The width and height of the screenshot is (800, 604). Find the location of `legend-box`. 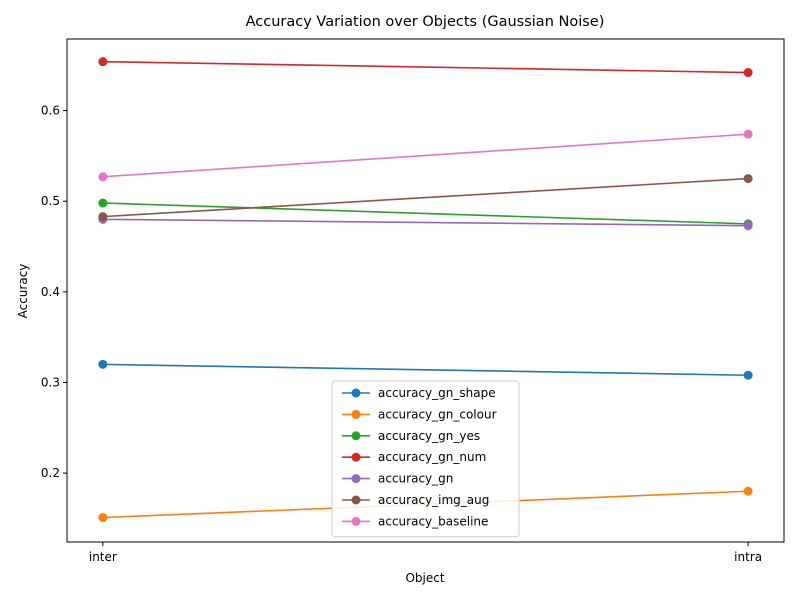

legend-box is located at coordinates (425, 459).